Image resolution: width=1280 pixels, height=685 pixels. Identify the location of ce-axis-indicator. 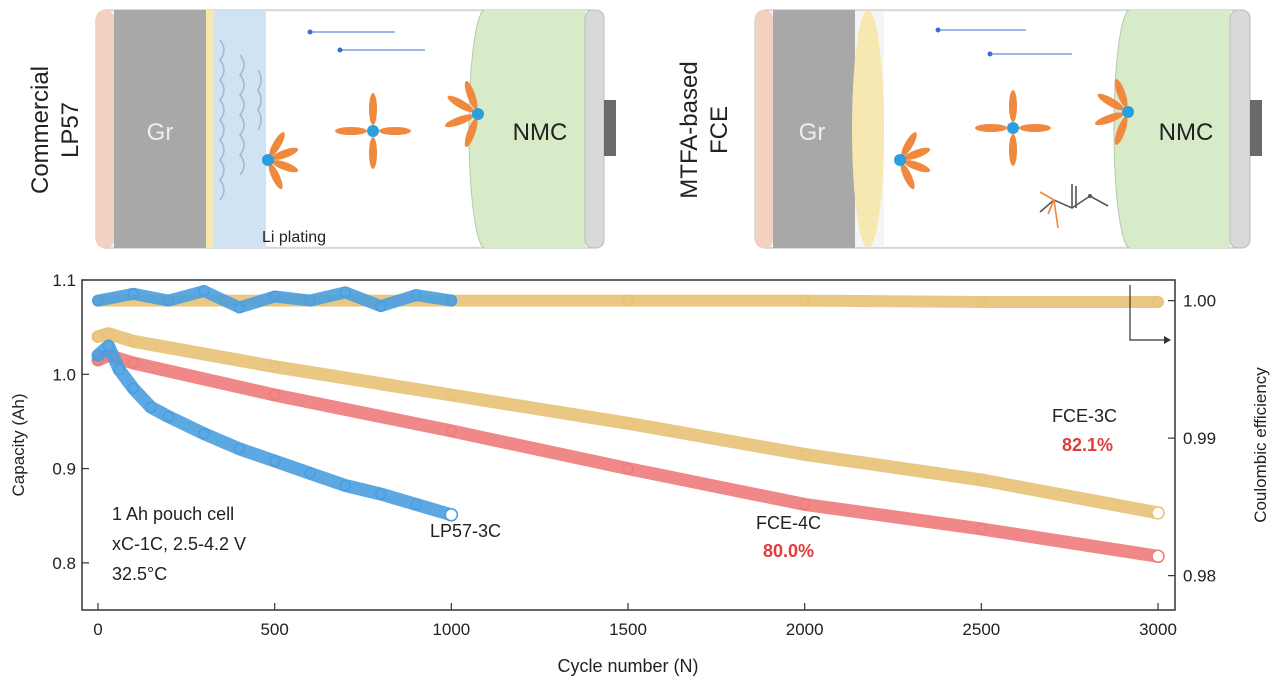
(1150, 314).